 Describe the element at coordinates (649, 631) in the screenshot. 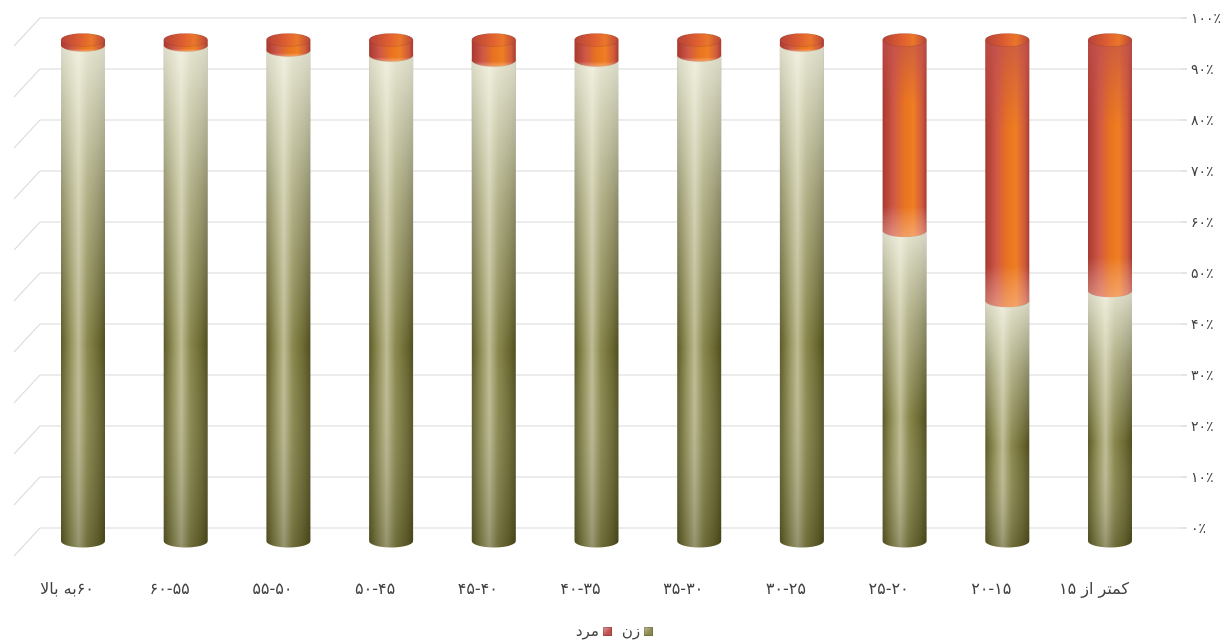

I see `legend-swatch-women` at that location.